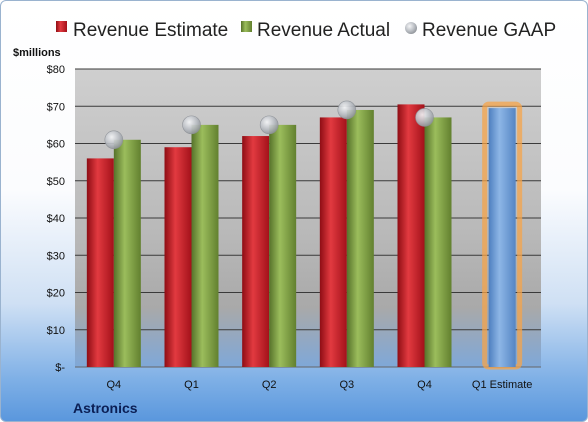 Image resolution: width=588 pixels, height=422 pixels. What do you see at coordinates (56, 256) in the screenshot?
I see `y-tick-label: $30` at bounding box center [56, 256].